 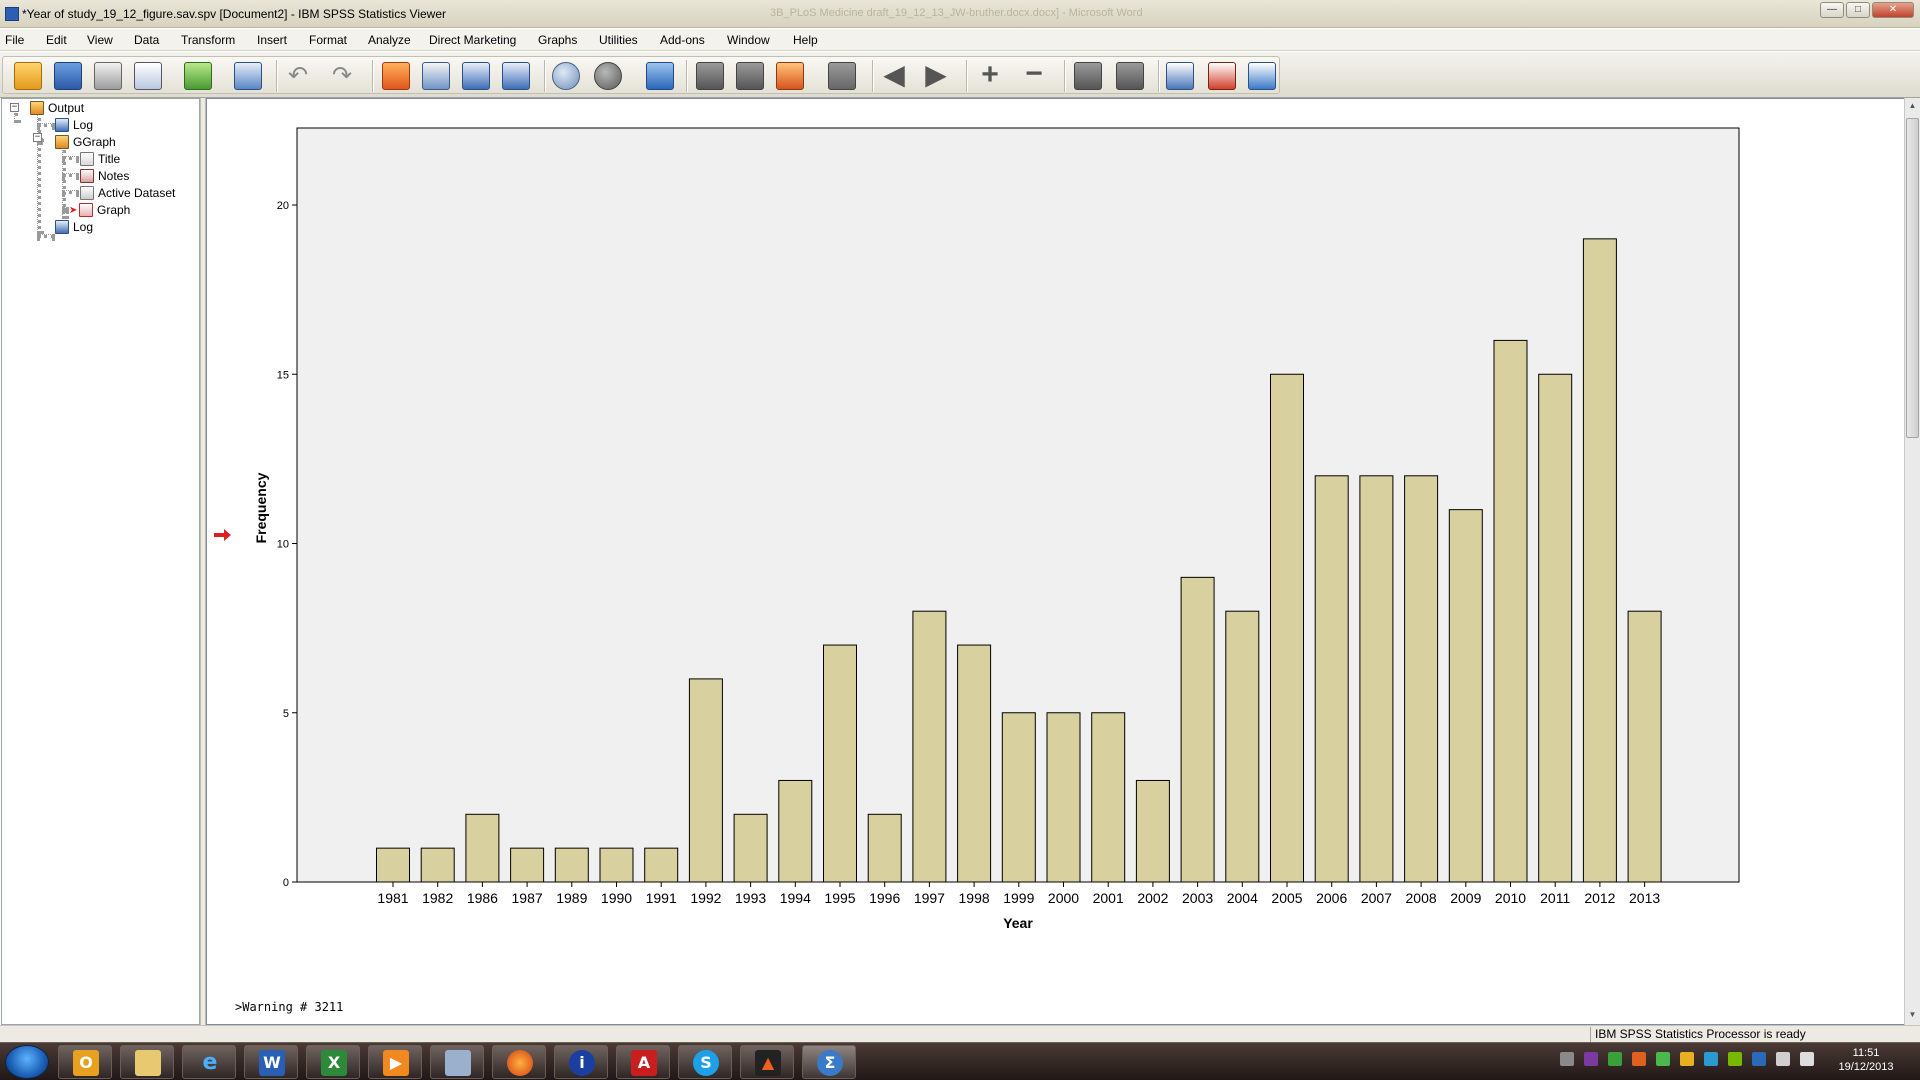 I want to click on edit-output-icon, so click(x=842, y=76).